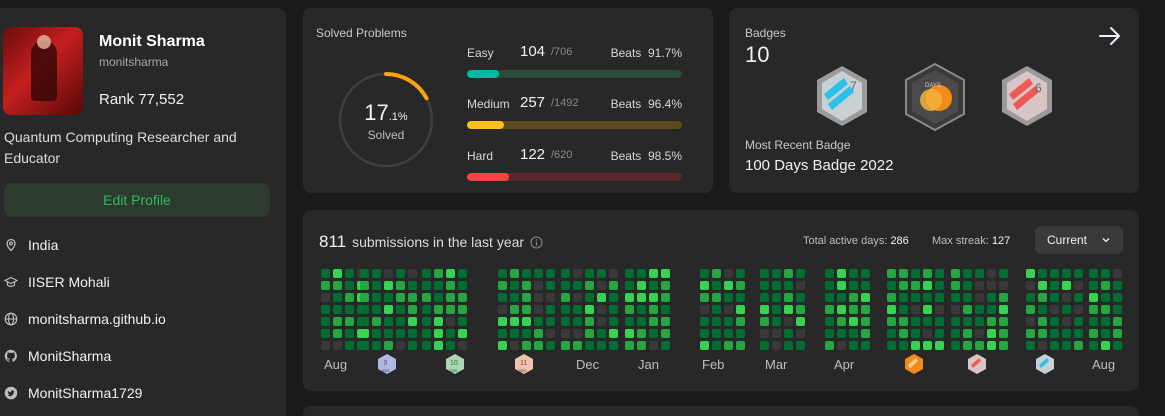 This screenshot has width=1165, height=416. Describe the element at coordinates (935, 97) in the screenshot. I see `100-days-badge-icon: DAYS` at that location.